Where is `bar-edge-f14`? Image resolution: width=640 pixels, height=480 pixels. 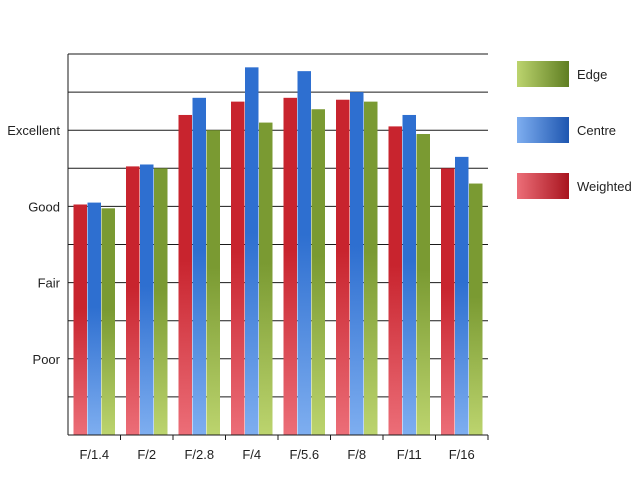 bar-edge-f14 is located at coordinates (108, 321).